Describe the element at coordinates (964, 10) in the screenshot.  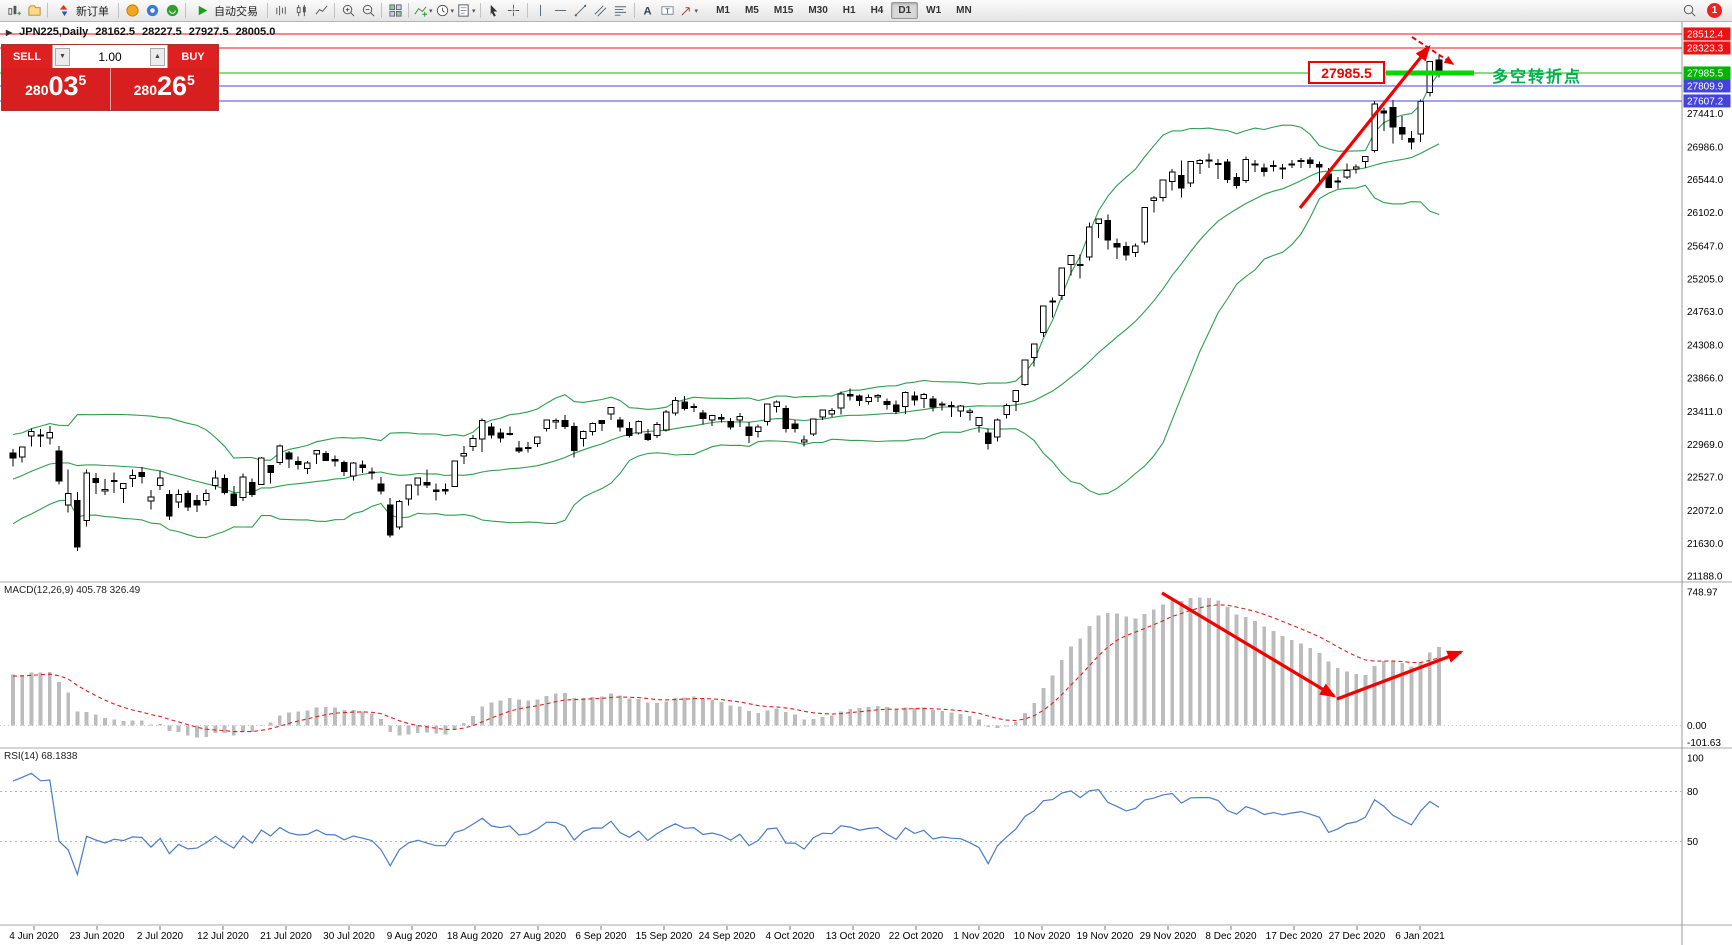
I see `timeframe-button-MN: MN` at that location.